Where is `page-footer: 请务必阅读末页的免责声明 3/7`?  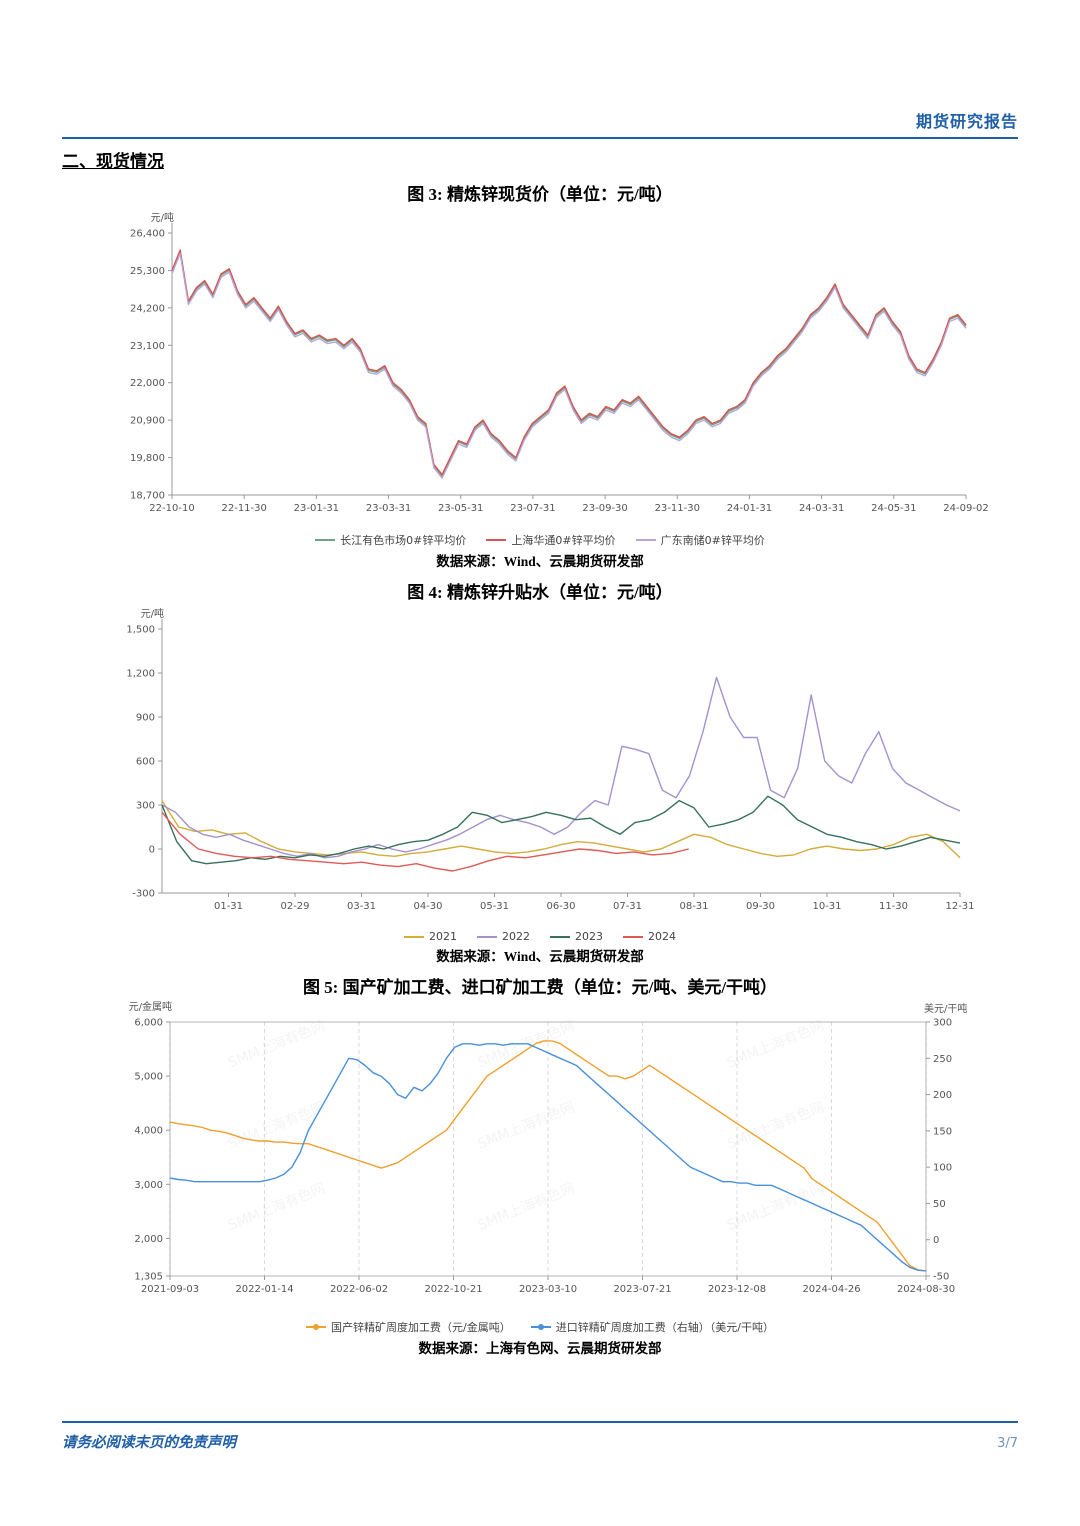
page-footer: 请务必阅读末页的免责声明 3/7 is located at coordinates (540, 1436).